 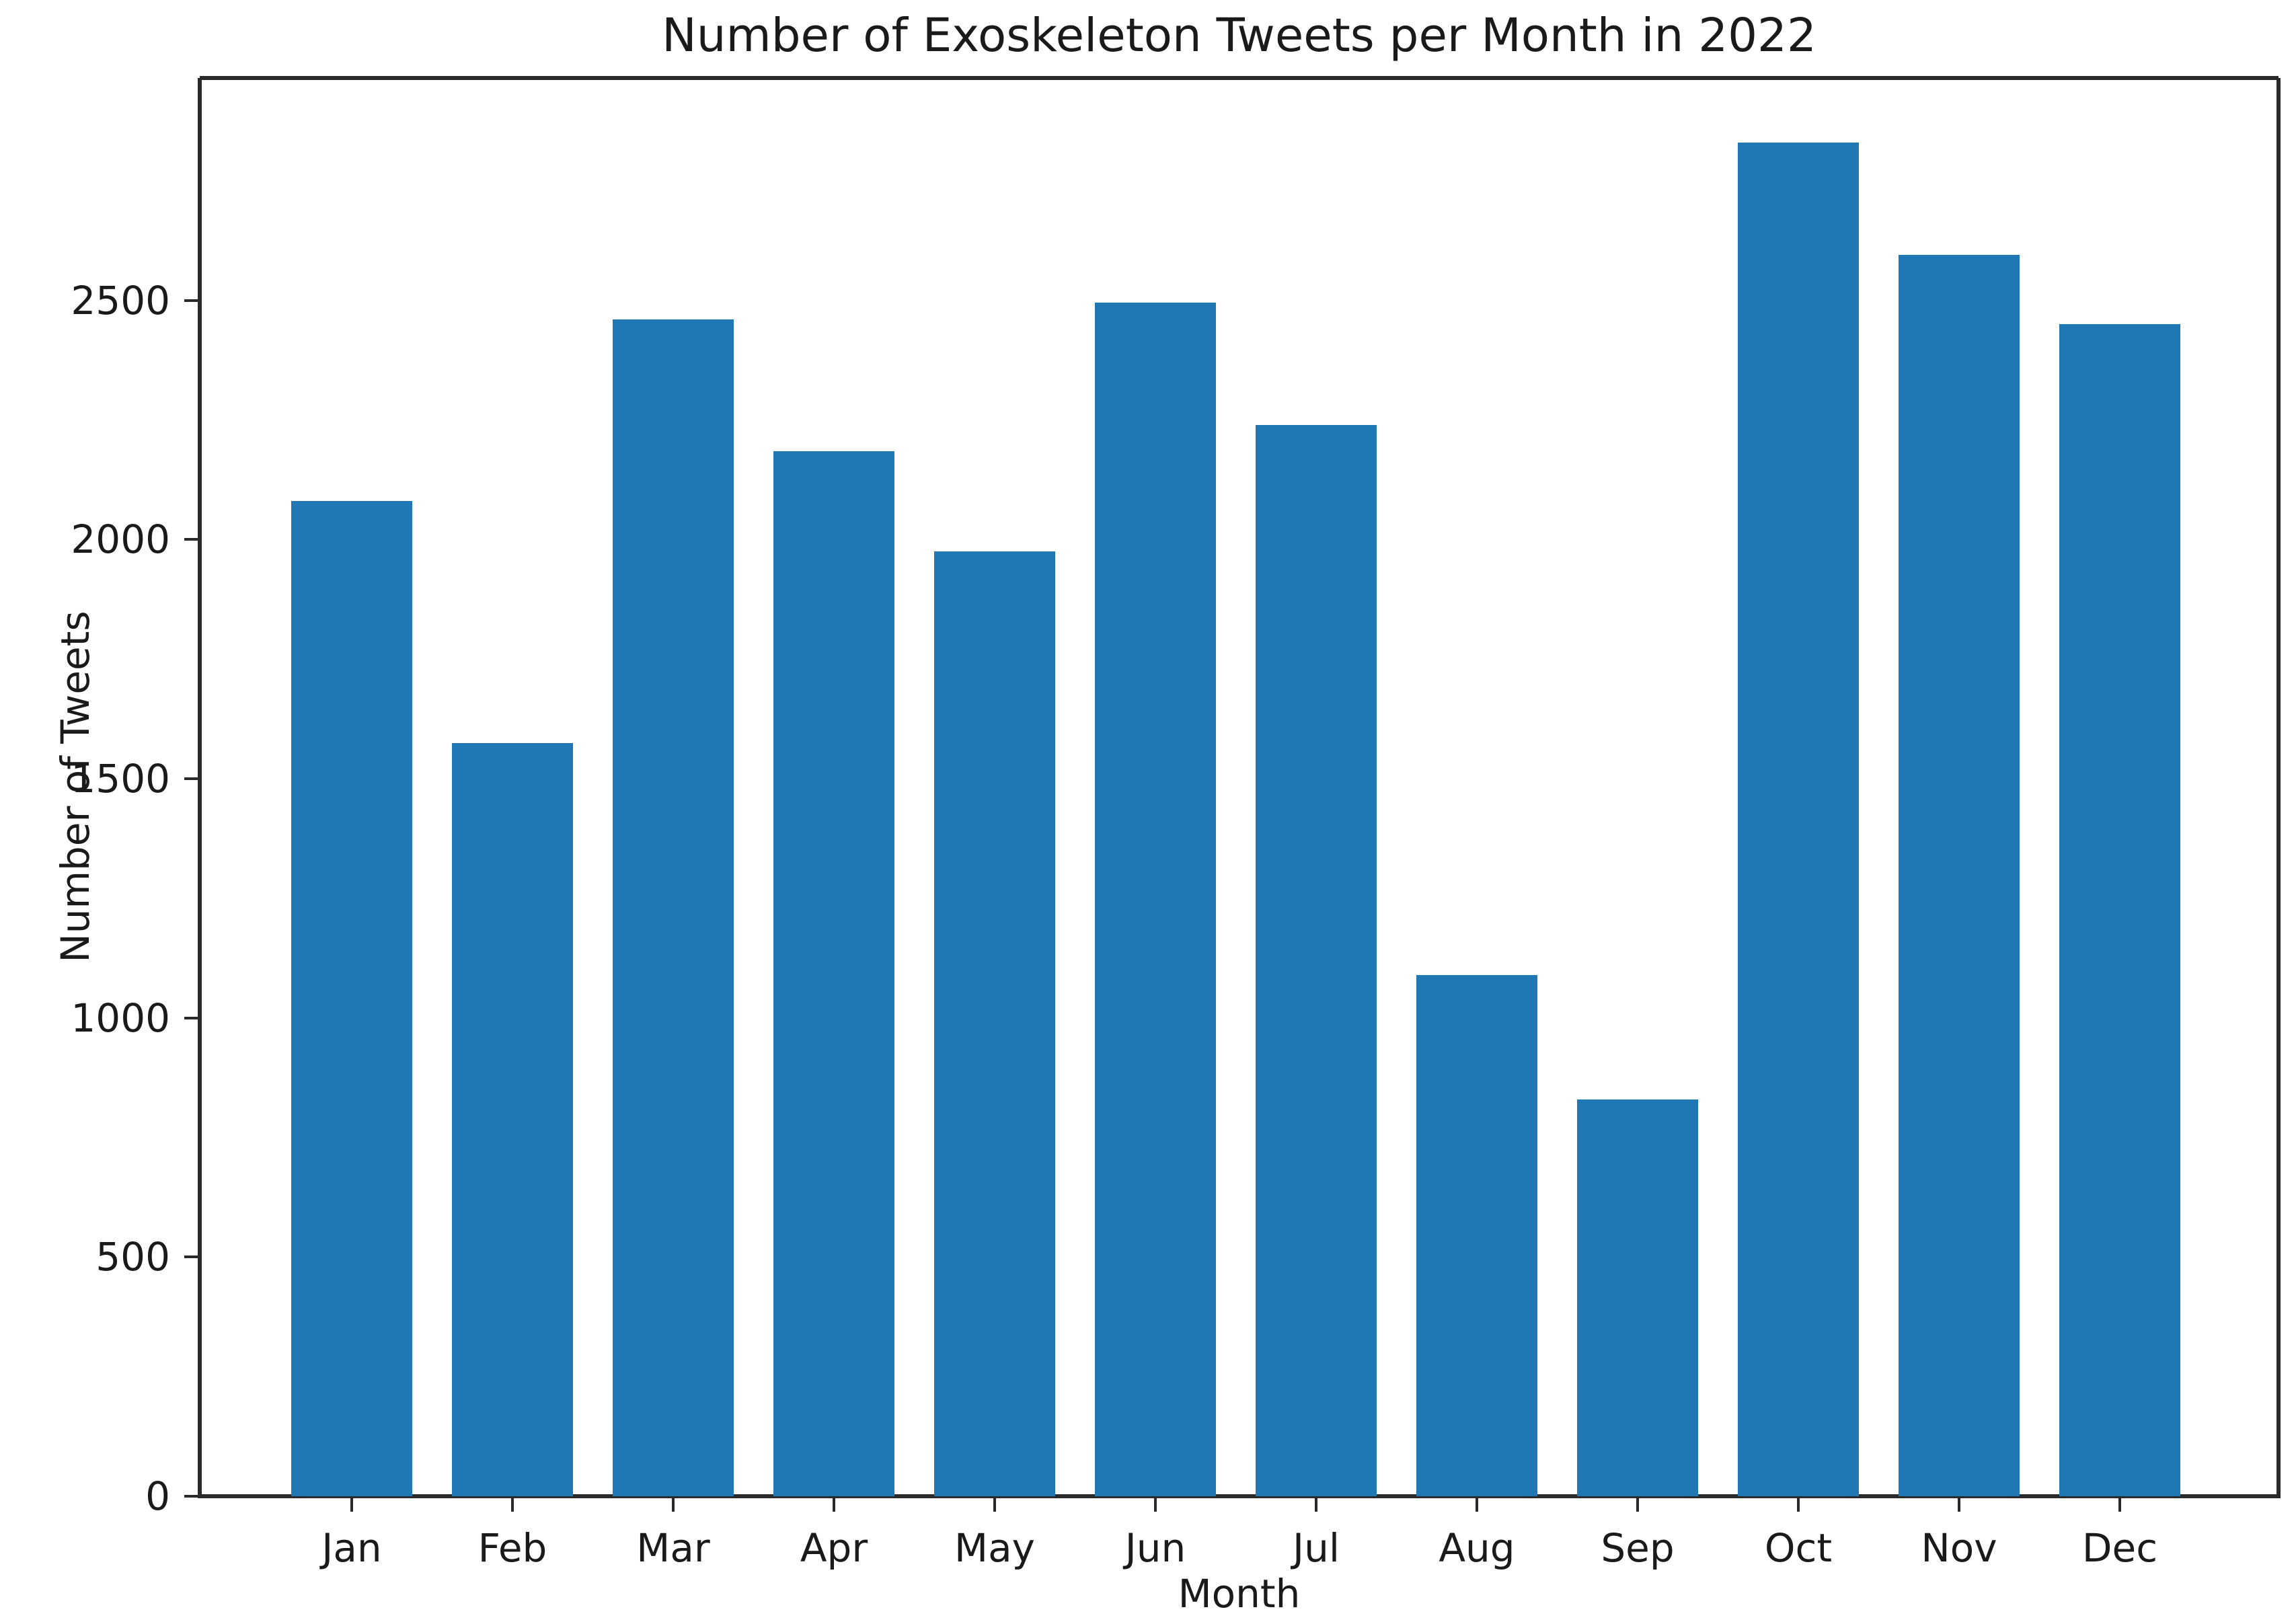 I want to click on bar-may, so click(x=994, y=1023).